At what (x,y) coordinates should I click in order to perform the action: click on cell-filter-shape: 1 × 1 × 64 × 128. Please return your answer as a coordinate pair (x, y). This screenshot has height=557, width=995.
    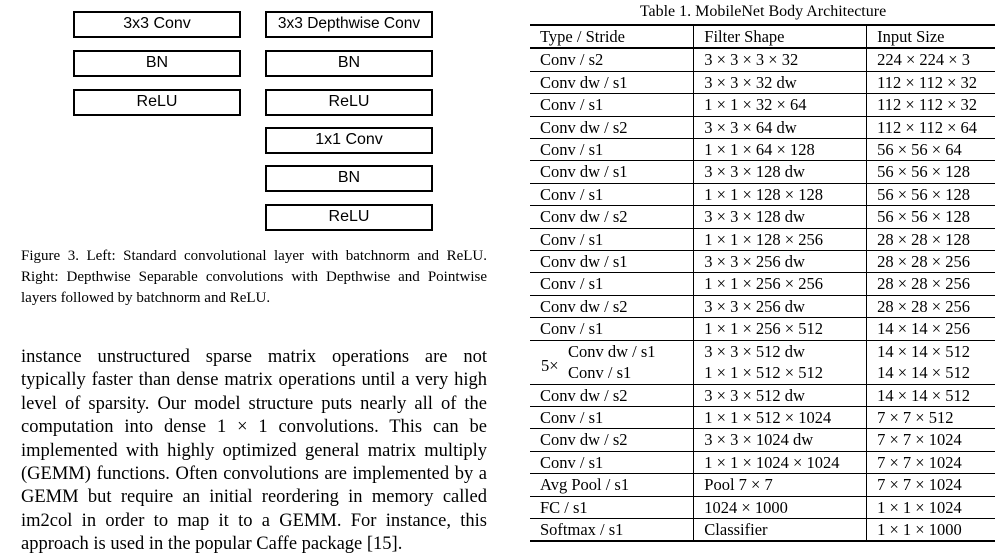
    Looking at the image, I should click on (780, 149).